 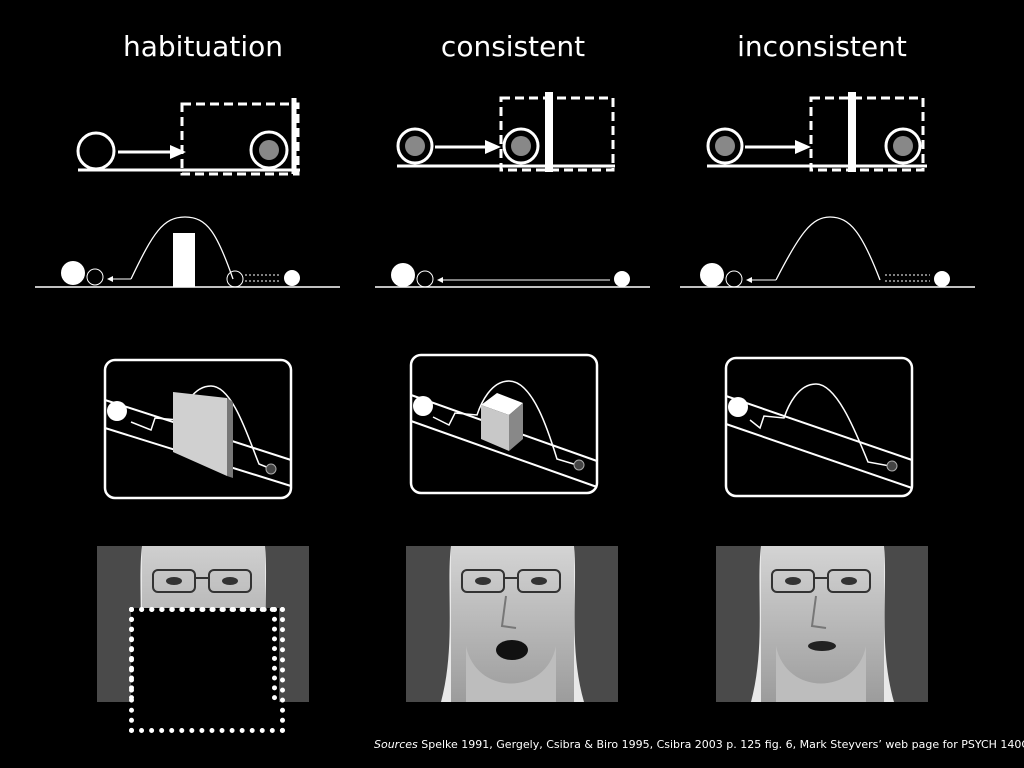 What do you see at coordinates (396, 744) in the screenshot?
I see `sources-prefix: Sources` at bounding box center [396, 744].